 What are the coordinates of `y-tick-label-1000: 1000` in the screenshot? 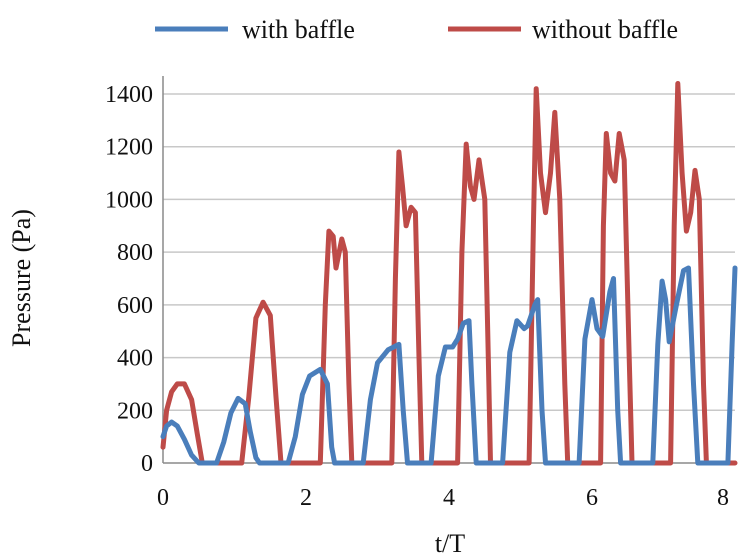 It's located at (129, 200).